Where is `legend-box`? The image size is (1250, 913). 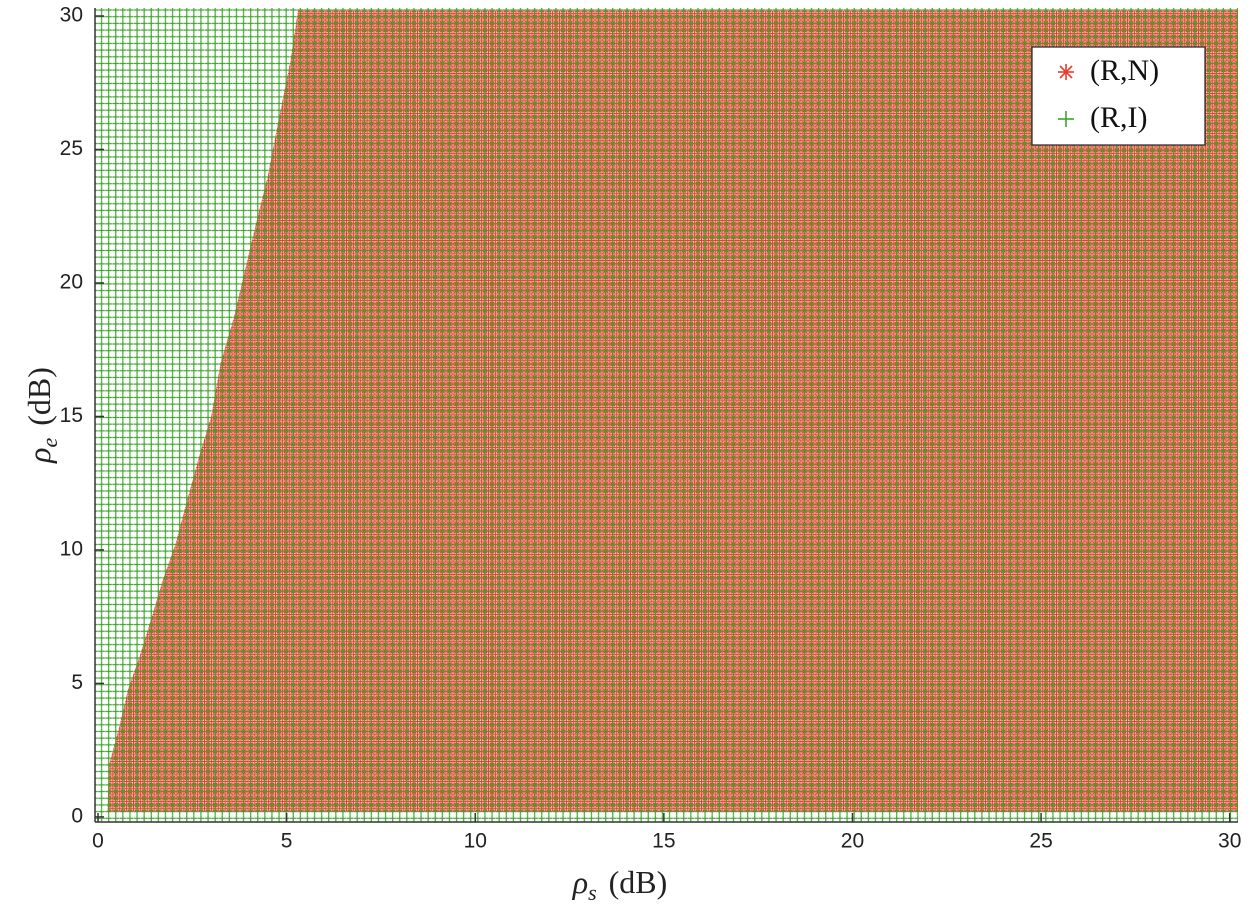 legend-box is located at coordinates (1118, 96).